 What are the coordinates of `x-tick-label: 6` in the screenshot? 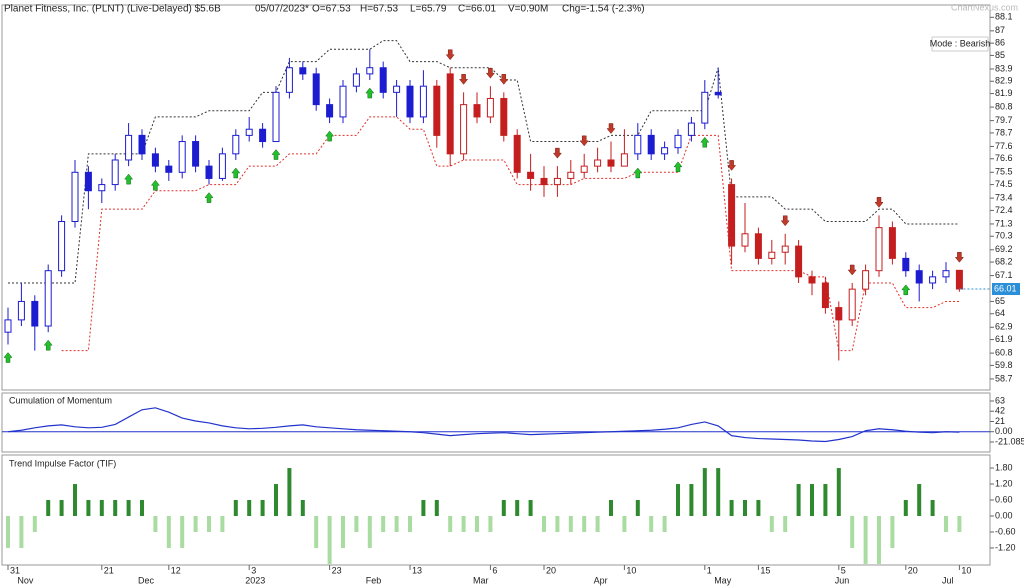 It's located at (494, 570).